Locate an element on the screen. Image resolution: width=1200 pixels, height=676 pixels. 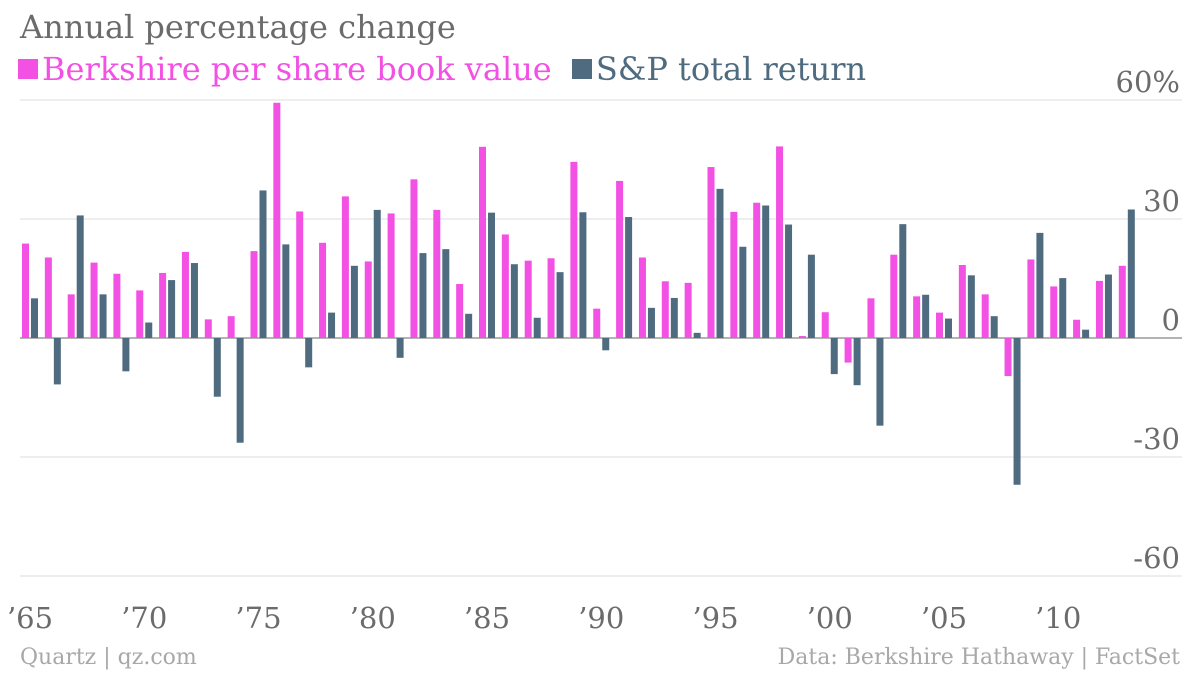
legend-item-sp: S&P total return is located at coordinates (718, 69).